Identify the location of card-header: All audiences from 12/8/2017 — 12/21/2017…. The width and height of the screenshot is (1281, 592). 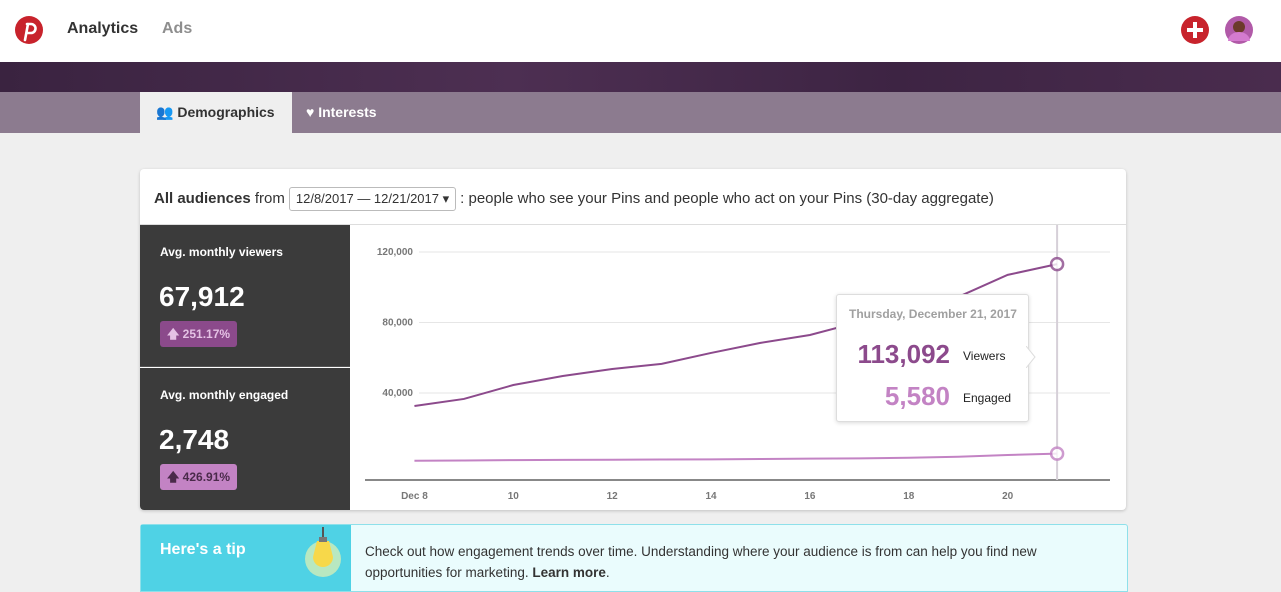
(574, 199).